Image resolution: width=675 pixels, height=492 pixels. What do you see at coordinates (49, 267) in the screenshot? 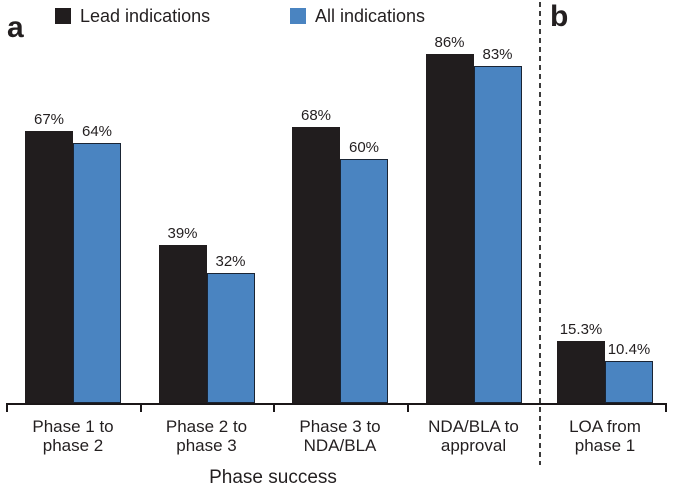
I see `bar-lead-group0` at bounding box center [49, 267].